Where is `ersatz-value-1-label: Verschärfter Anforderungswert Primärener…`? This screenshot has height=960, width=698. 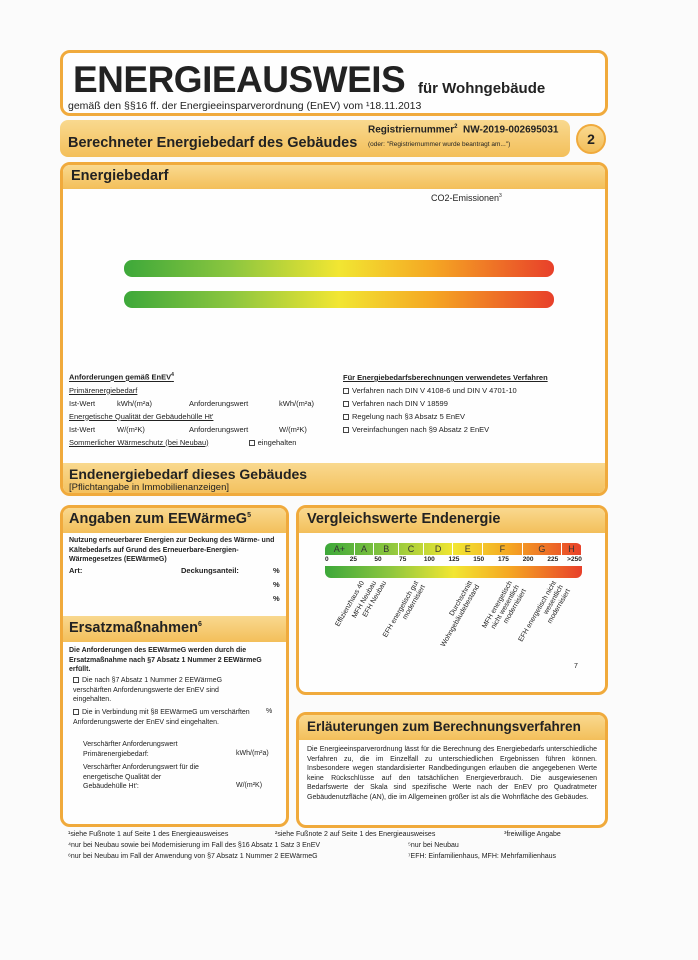 ersatz-value-1-label: Verschärfter Anforderungswert Primärener… is located at coordinates (130, 749).